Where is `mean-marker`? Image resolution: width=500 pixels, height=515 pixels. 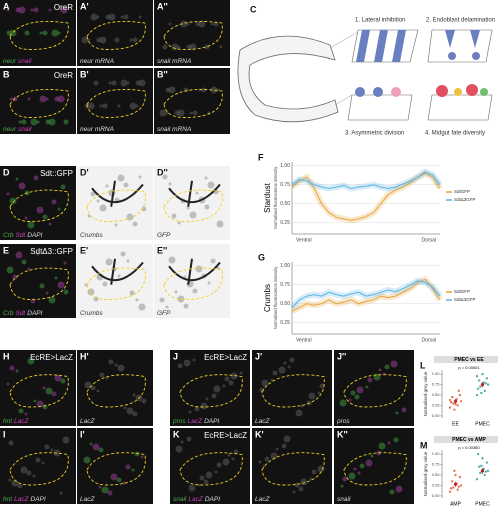 mean-marker is located at coordinates (482, 471).